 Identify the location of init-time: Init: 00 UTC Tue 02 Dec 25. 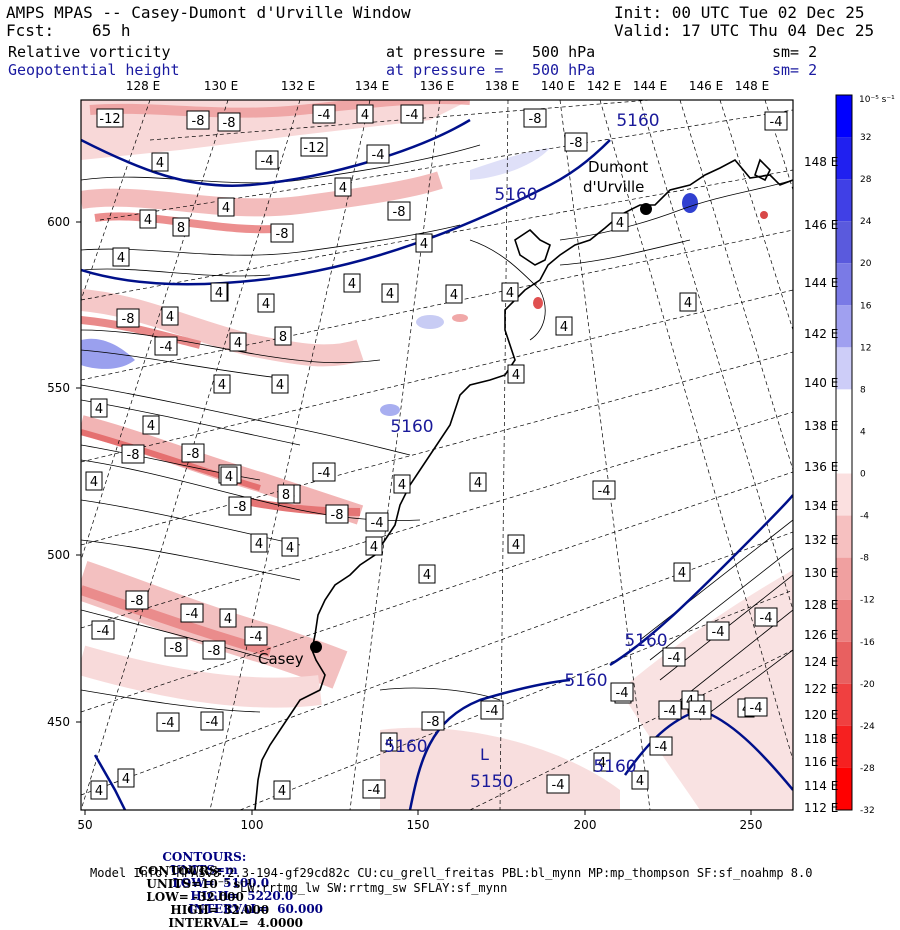
(739, 12).